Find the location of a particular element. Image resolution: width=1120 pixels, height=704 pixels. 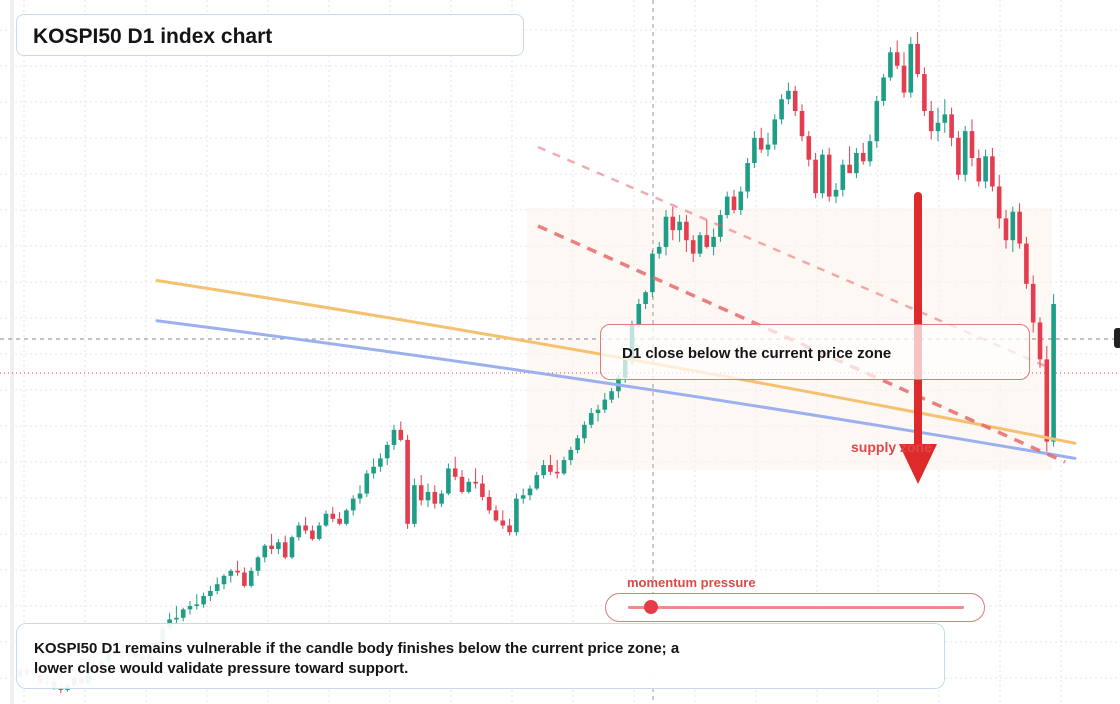

momentum-knob is located at coordinates (651, 607).